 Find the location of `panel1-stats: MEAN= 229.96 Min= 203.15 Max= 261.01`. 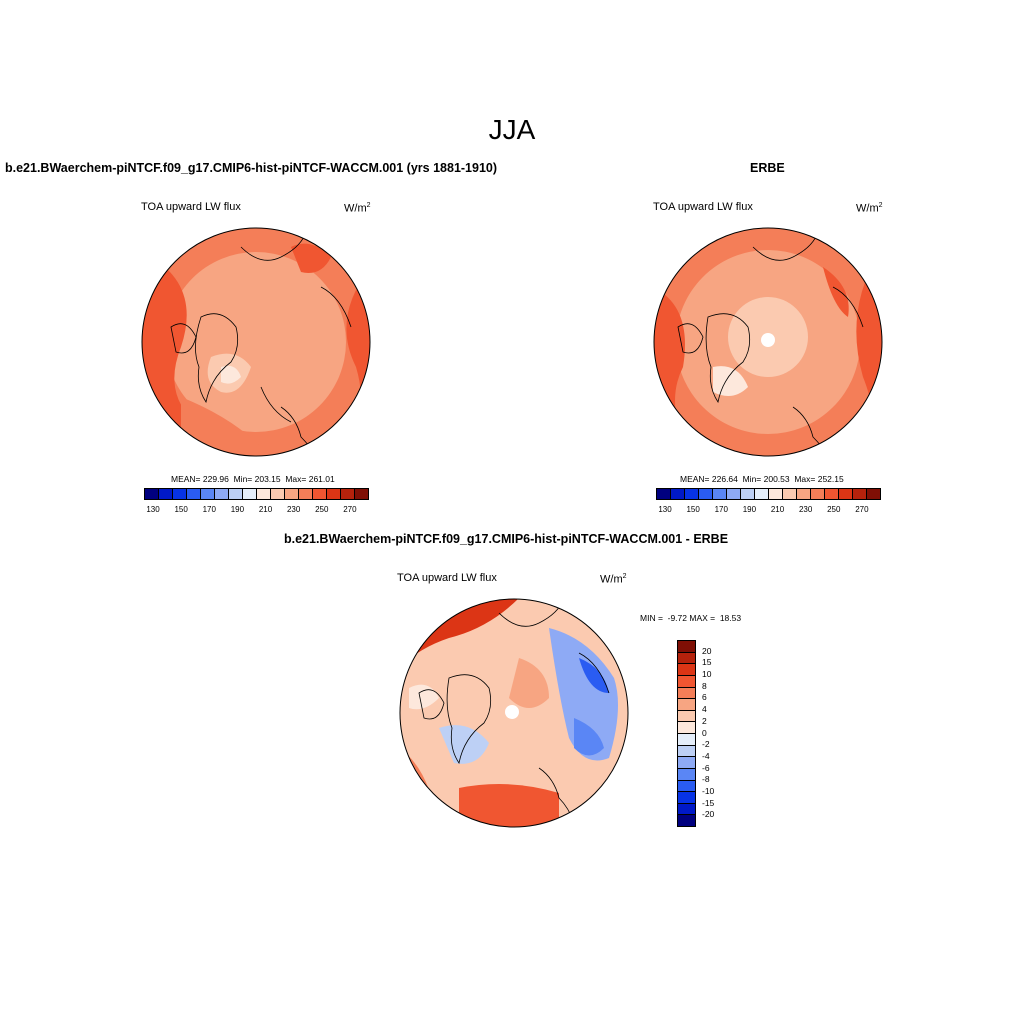

panel1-stats: MEAN= 229.96 Min= 203.15 Max= 261.01 is located at coordinates (253, 479).